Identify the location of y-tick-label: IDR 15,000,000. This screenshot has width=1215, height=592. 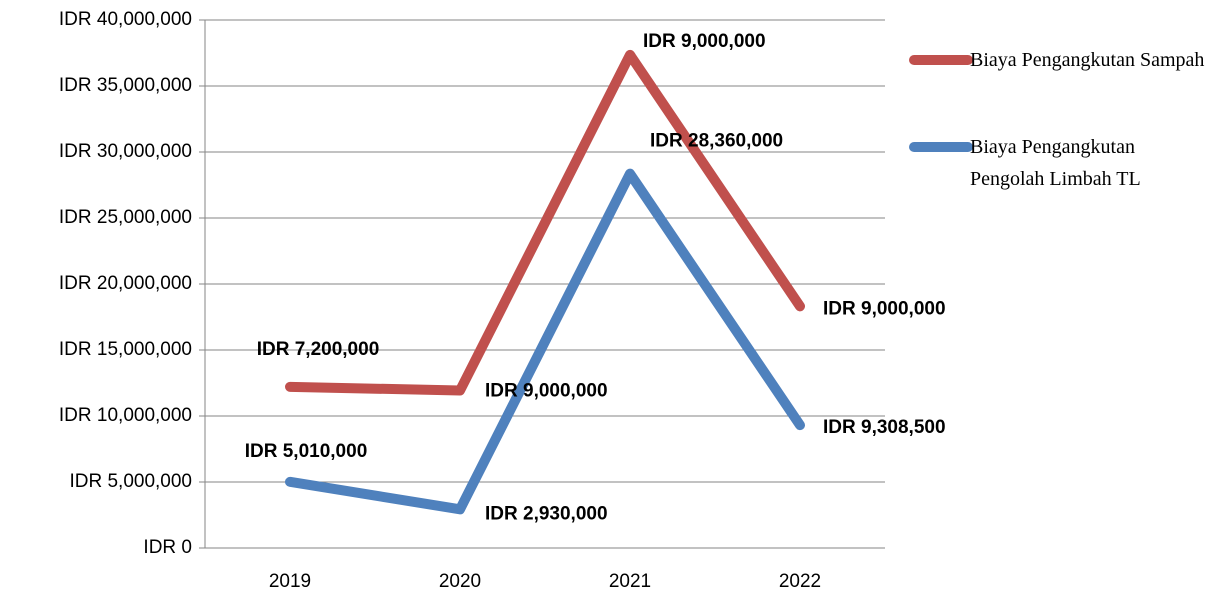
(125, 349).